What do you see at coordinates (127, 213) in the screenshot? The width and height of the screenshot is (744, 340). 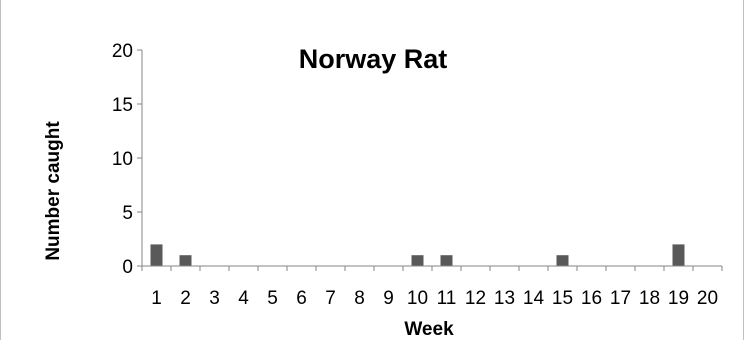 I see `y-tick-label: 5` at bounding box center [127, 213].